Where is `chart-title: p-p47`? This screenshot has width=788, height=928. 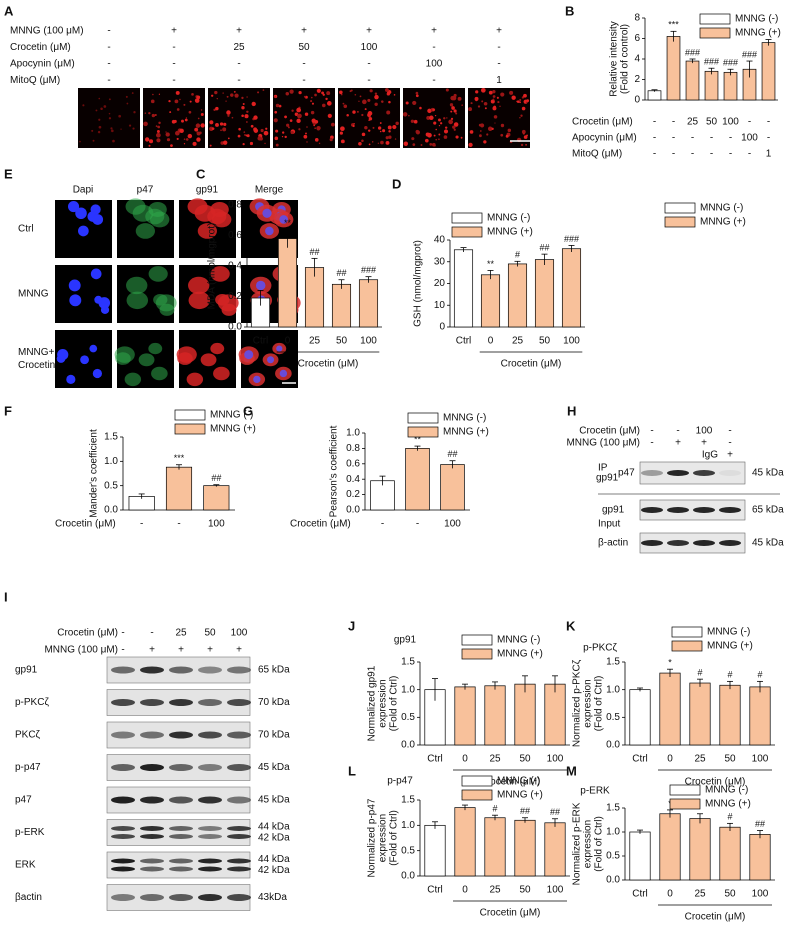 chart-title: p-p47 is located at coordinates (400, 781).